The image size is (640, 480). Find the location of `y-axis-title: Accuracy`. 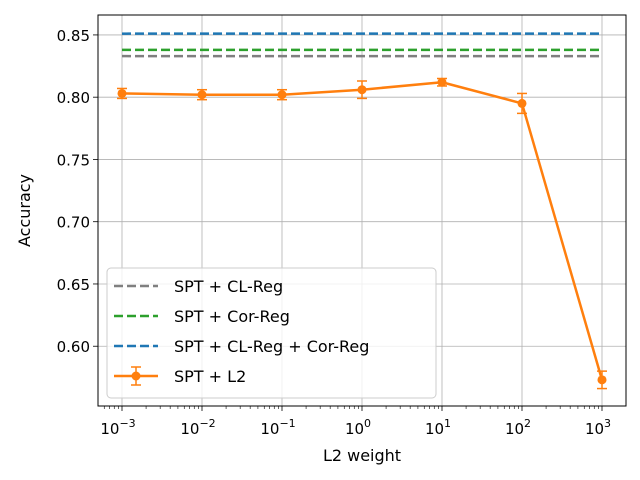

y-axis-title: Accuracy is located at coordinates (24, 210).